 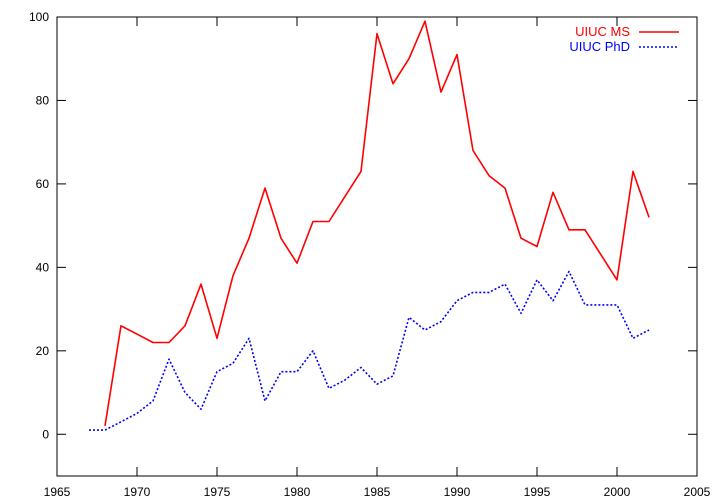 What do you see at coordinates (39, 17) in the screenshot?
I see `y-tick-label: 100` at bounding box center [39, 17].